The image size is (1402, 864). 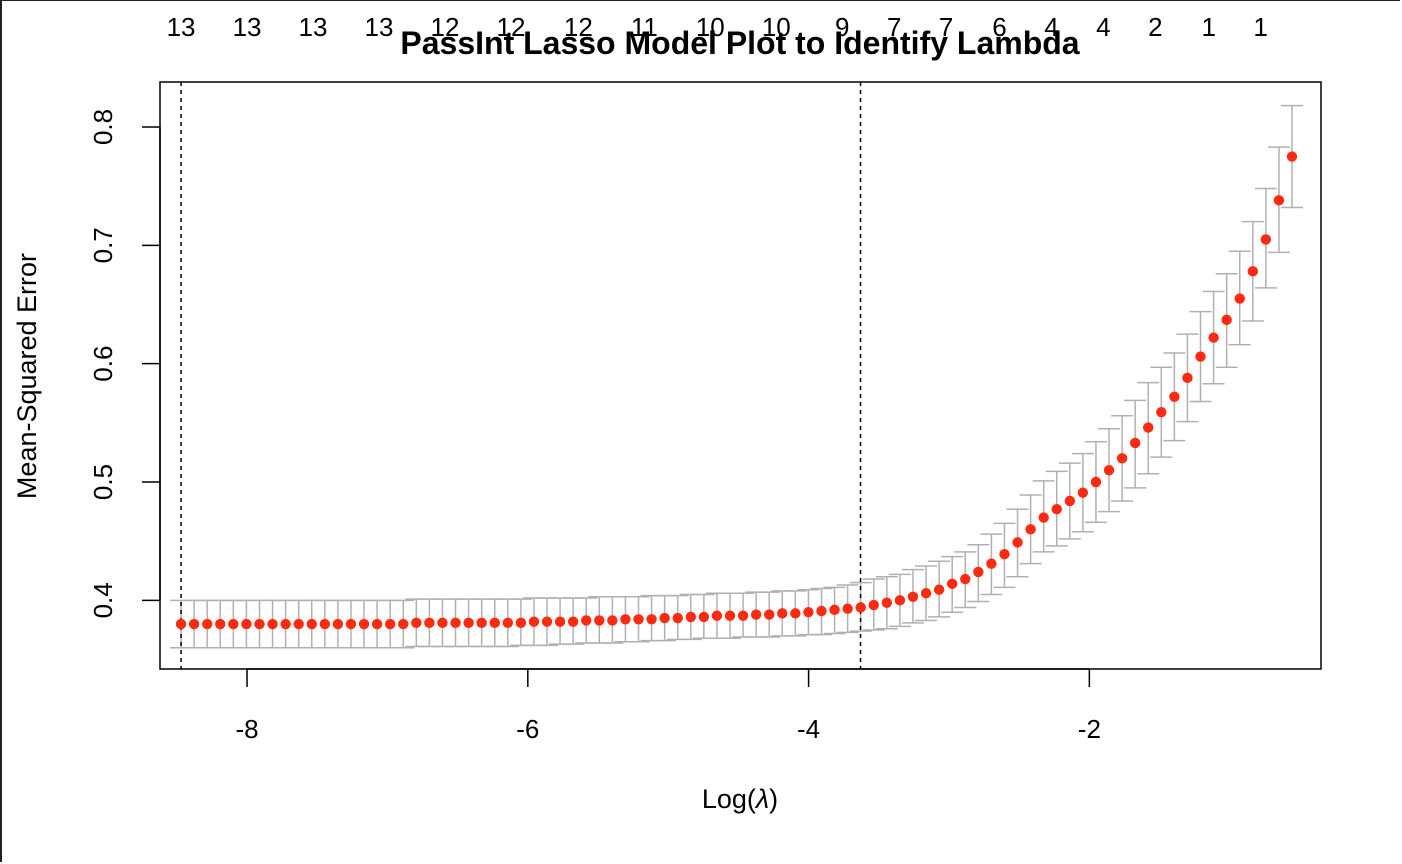 I want to click on nonzero-coefficient-counts: 13 13 13 13 12 12 12 11 10 10 9 7 7 6 4 4 2 1 1, so click(x=717, y=27).